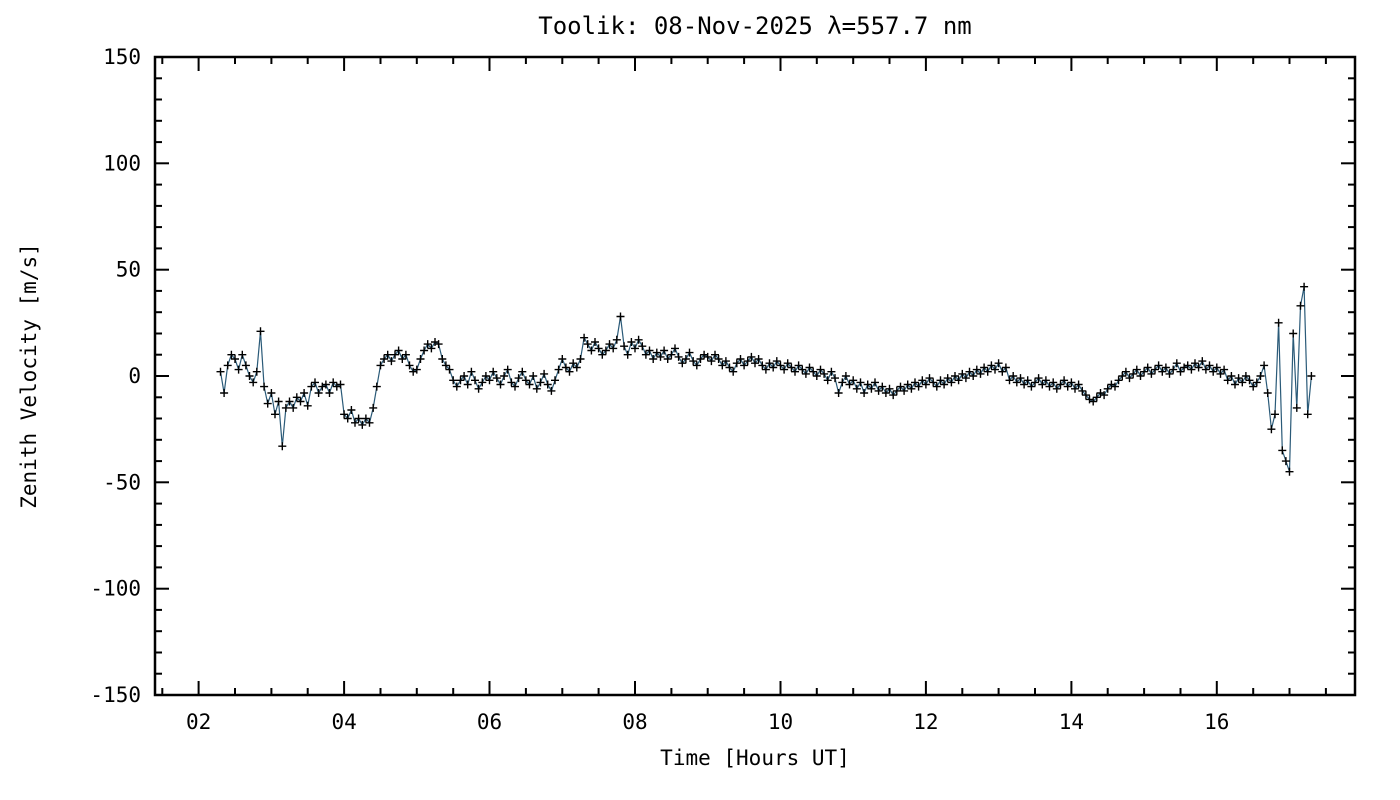 This screenshot has width=1400, height=800. I want to click on x-tick-label: 08, so click(634, 722).